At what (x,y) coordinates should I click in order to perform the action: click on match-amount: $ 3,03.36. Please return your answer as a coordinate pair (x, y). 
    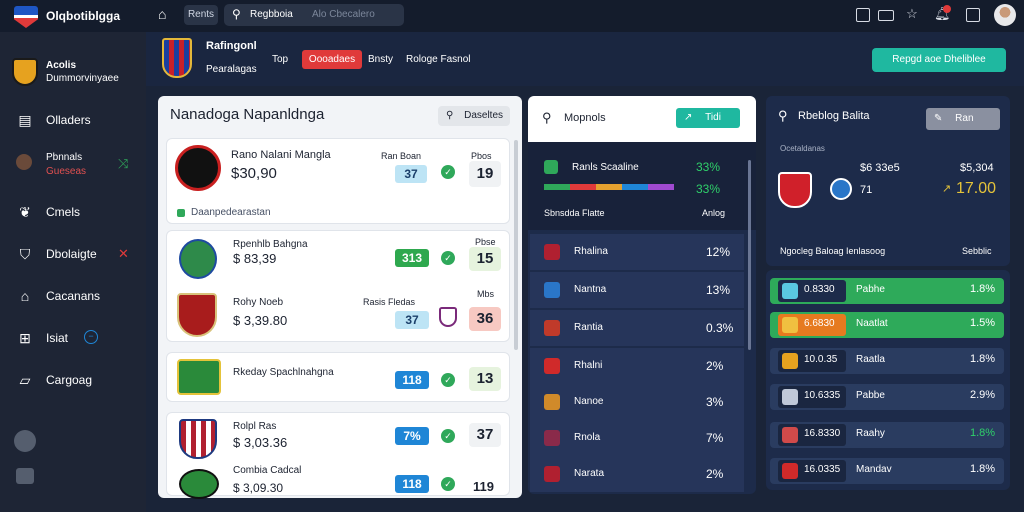
    Looking at the image, I should click on (260, 442).